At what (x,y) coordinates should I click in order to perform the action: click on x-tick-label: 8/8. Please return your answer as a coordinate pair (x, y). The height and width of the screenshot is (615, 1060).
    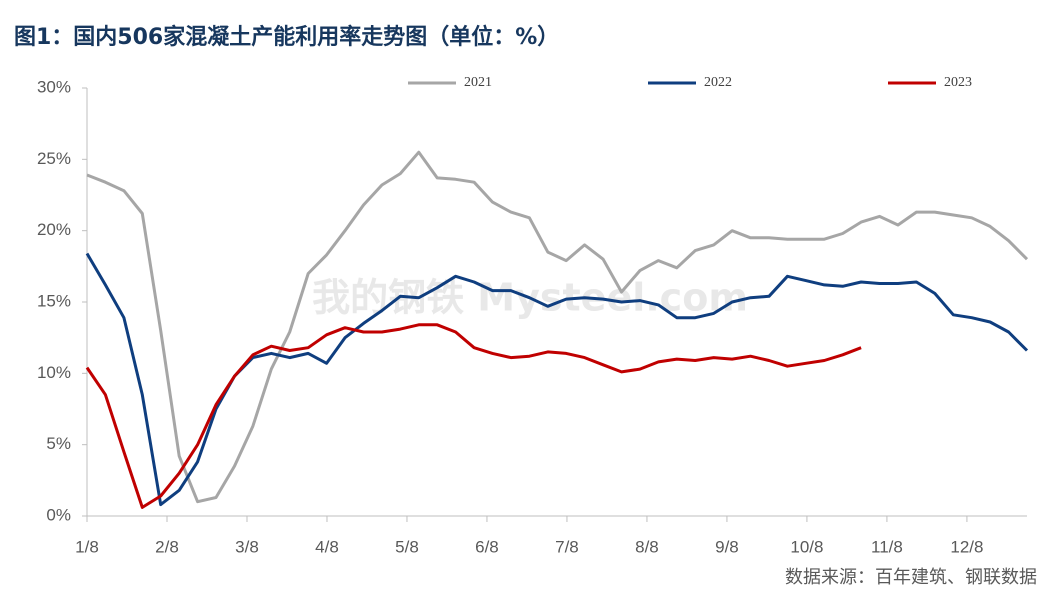
    Looking at the image, I should click on (647, 546).